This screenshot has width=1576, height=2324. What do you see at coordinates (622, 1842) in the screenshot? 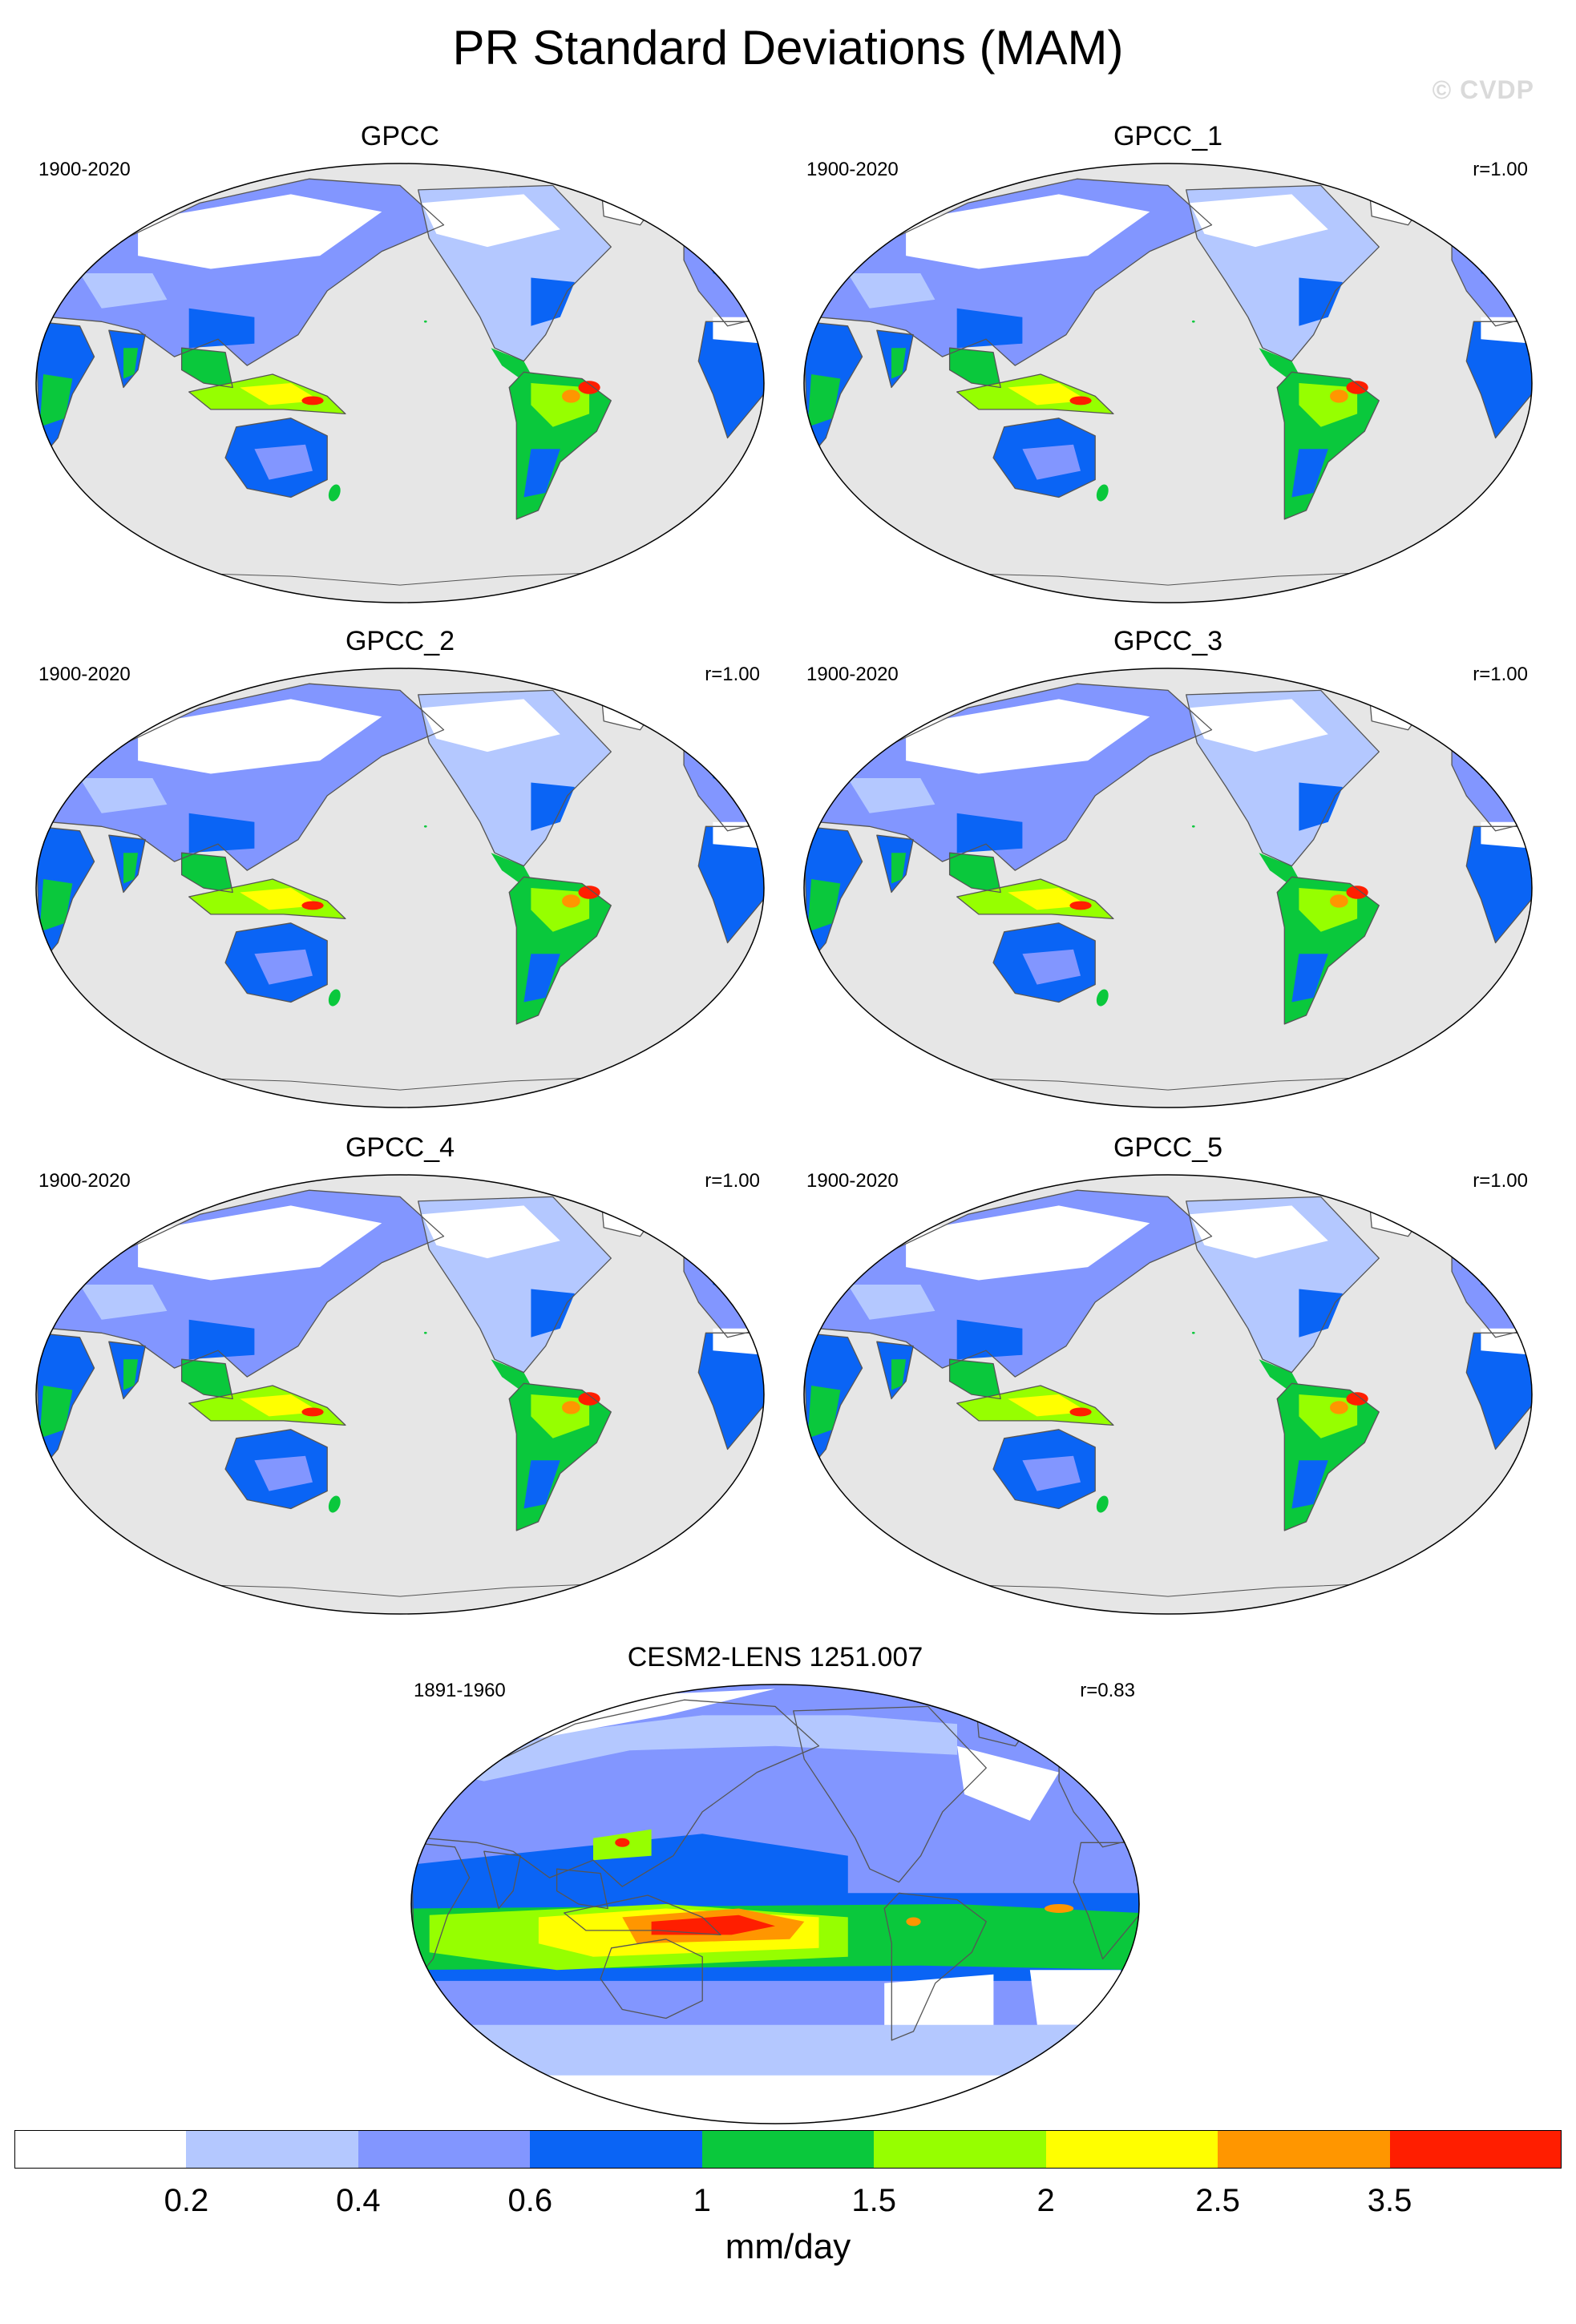
I see `kuroshio-max` at bounding box center [622, 1842].